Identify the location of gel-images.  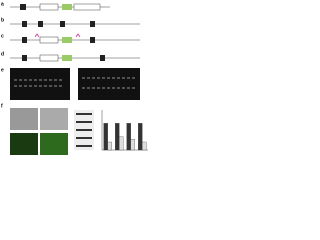
(75, 84).